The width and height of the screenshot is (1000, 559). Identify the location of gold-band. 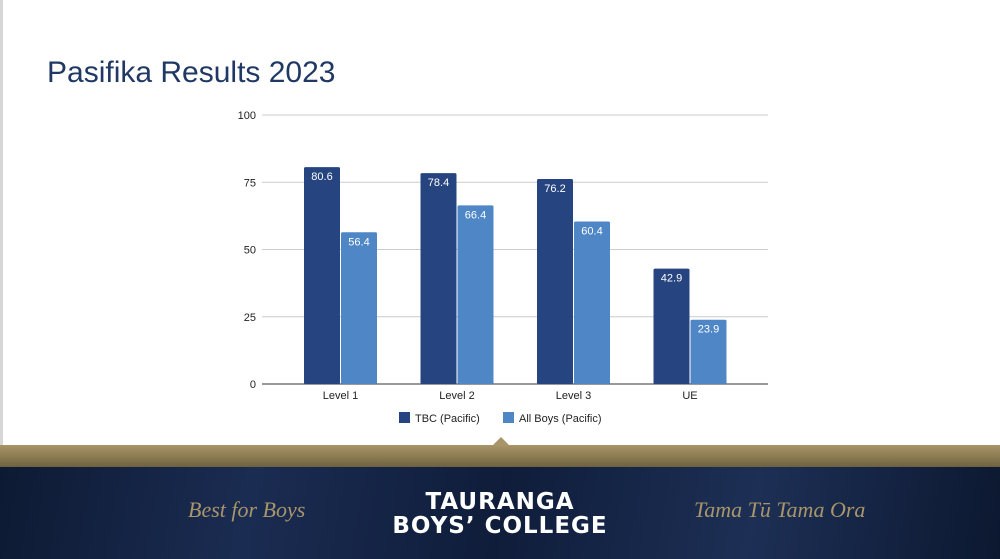
(500, 456).